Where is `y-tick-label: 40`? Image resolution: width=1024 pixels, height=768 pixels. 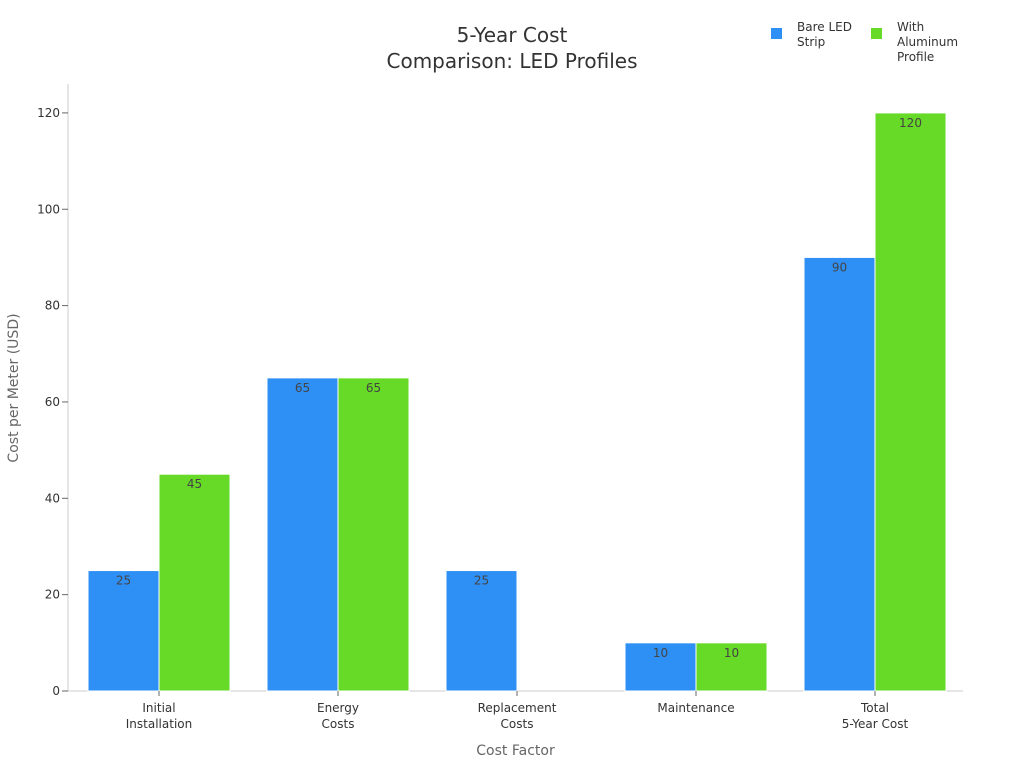
y-tick-label: 40 is located at coordinates (52, 498).